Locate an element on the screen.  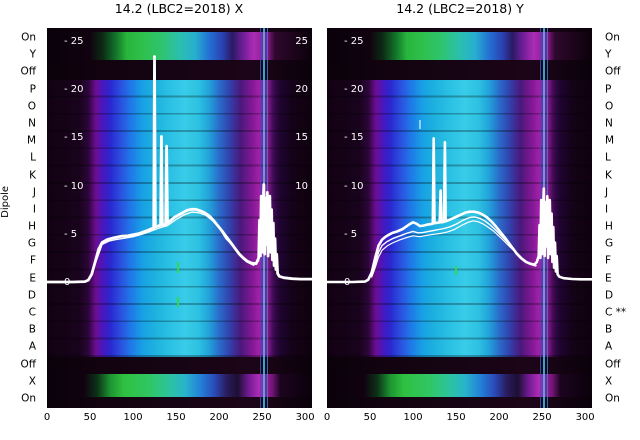
row-label-left: Y is located at coordinates (32, 54).